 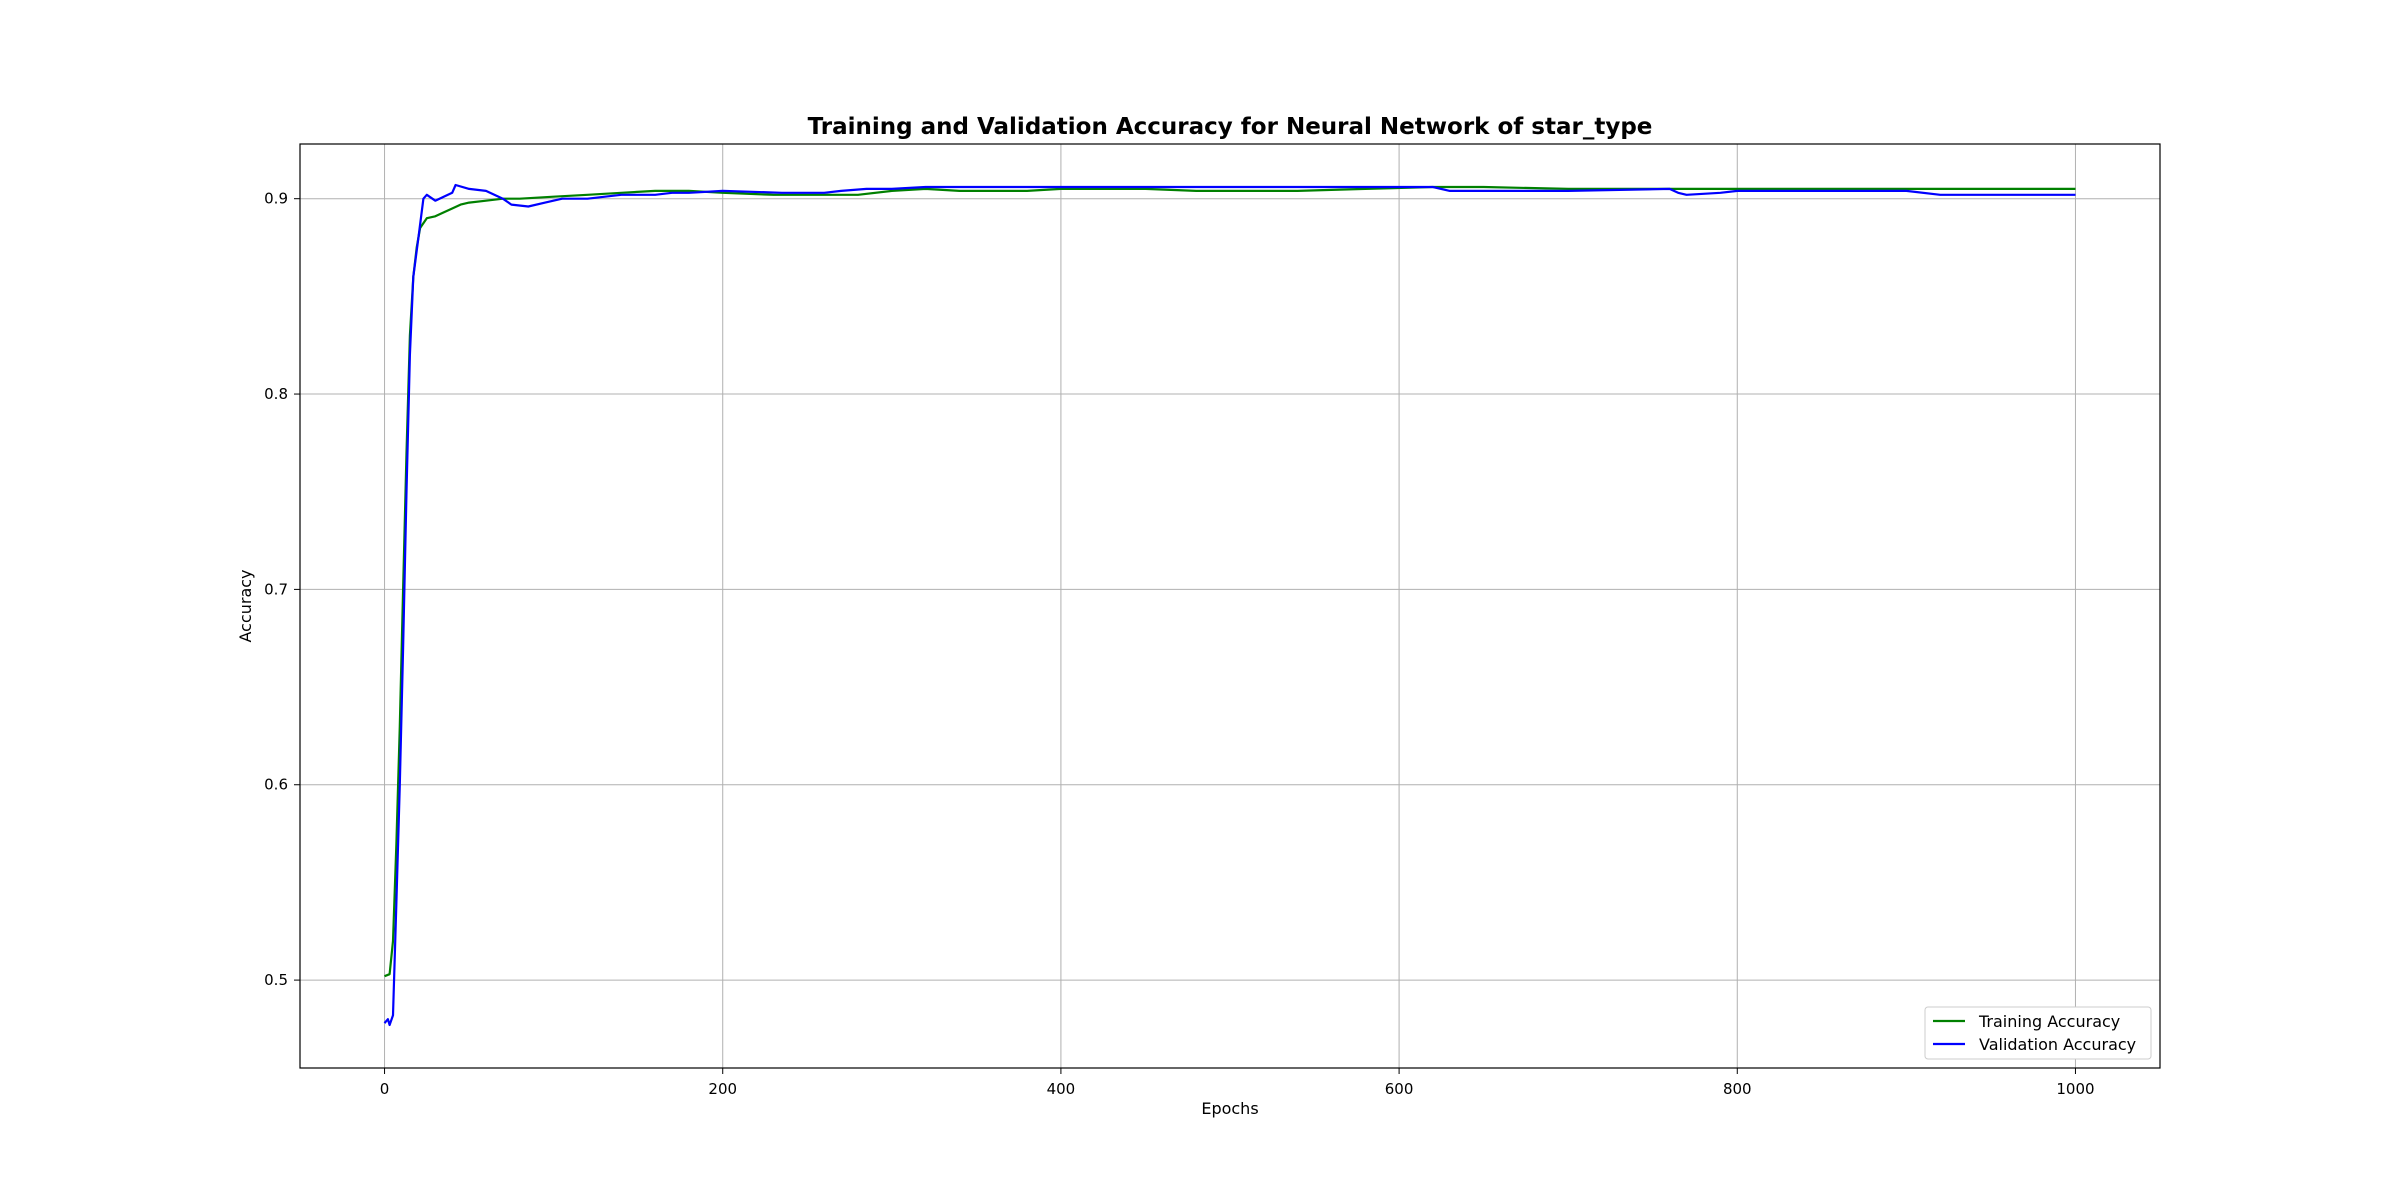 What do you see at coordinates (245, 605) in the screenshot?
I see `y-axis-label: Accuracy` at bounding box center [245, 605].